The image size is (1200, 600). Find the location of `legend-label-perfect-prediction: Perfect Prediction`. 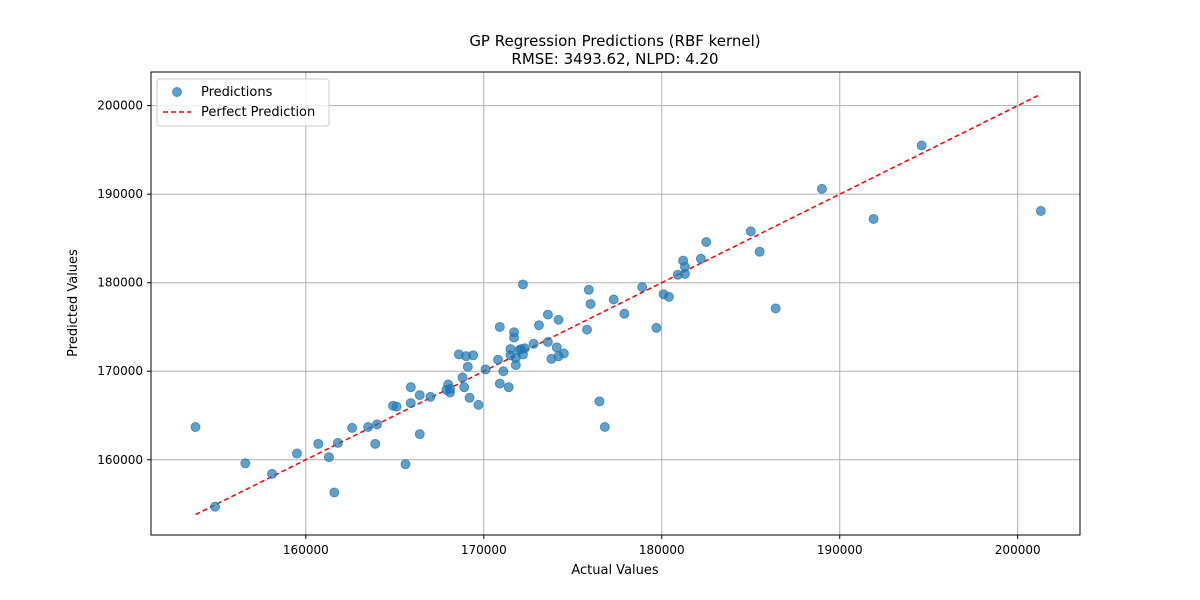

legend-label-perfect-prediction: Perfect Prediction is located at coordinates (258, 112).